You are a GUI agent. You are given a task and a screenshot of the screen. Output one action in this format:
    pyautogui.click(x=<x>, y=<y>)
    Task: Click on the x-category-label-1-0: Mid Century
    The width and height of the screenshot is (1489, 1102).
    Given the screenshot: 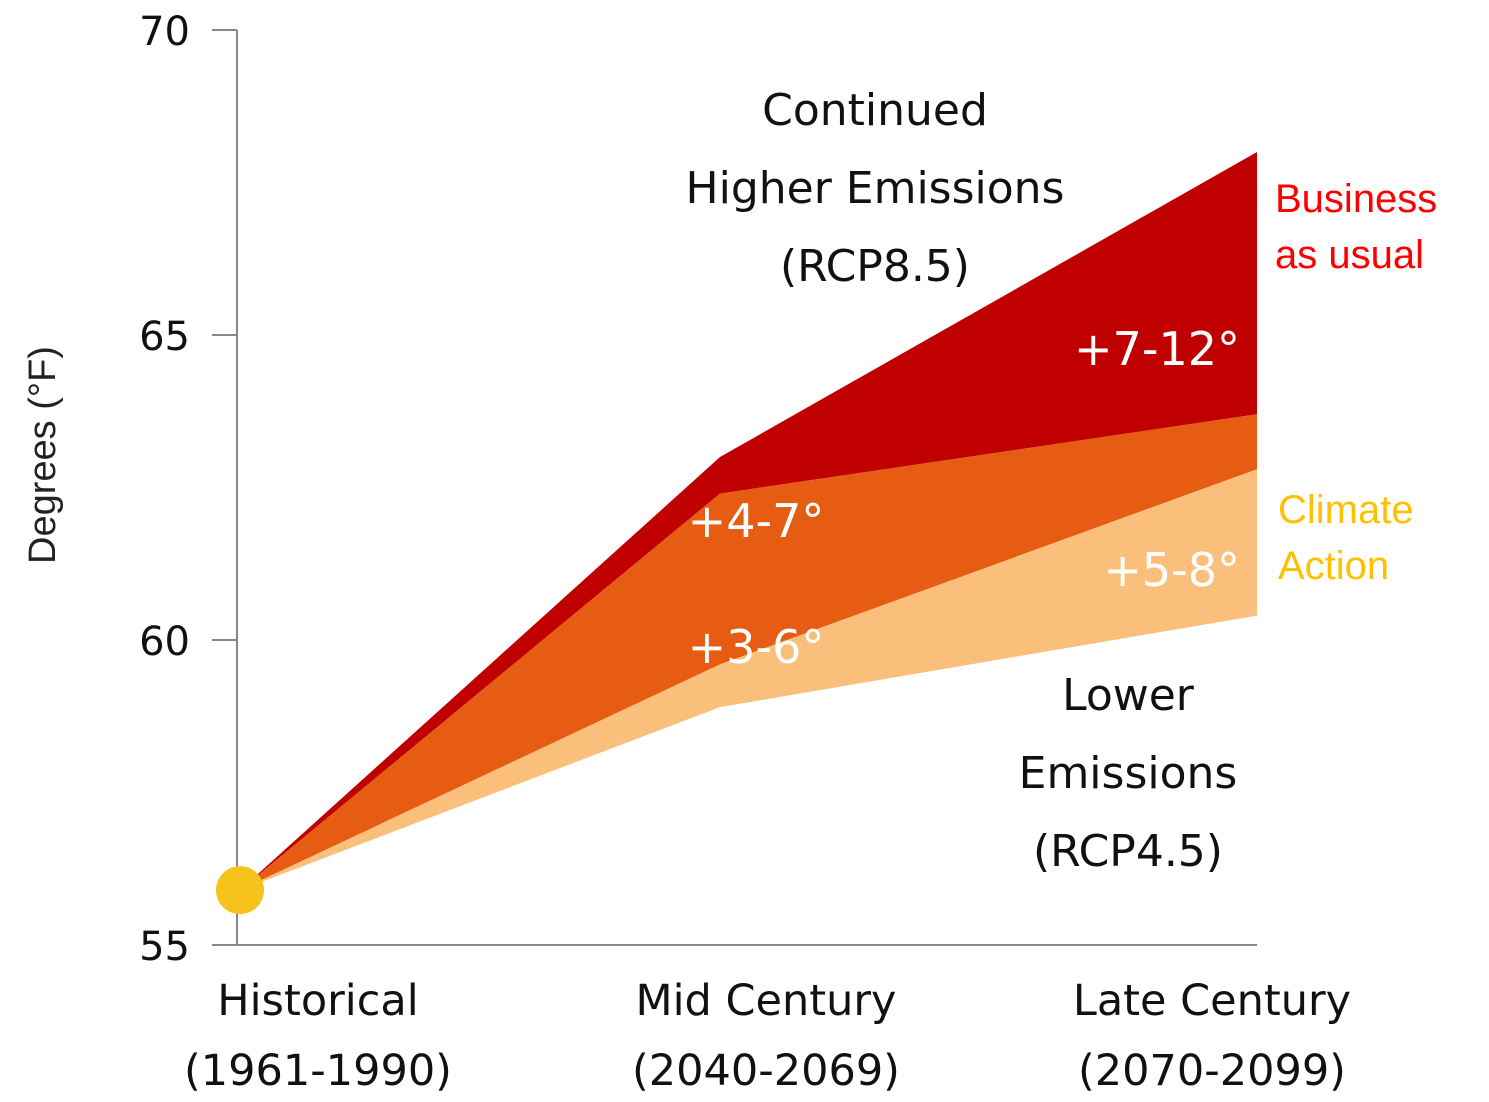 What is the action you would take?
    pyautogui.click(x=766, y=1001)
    